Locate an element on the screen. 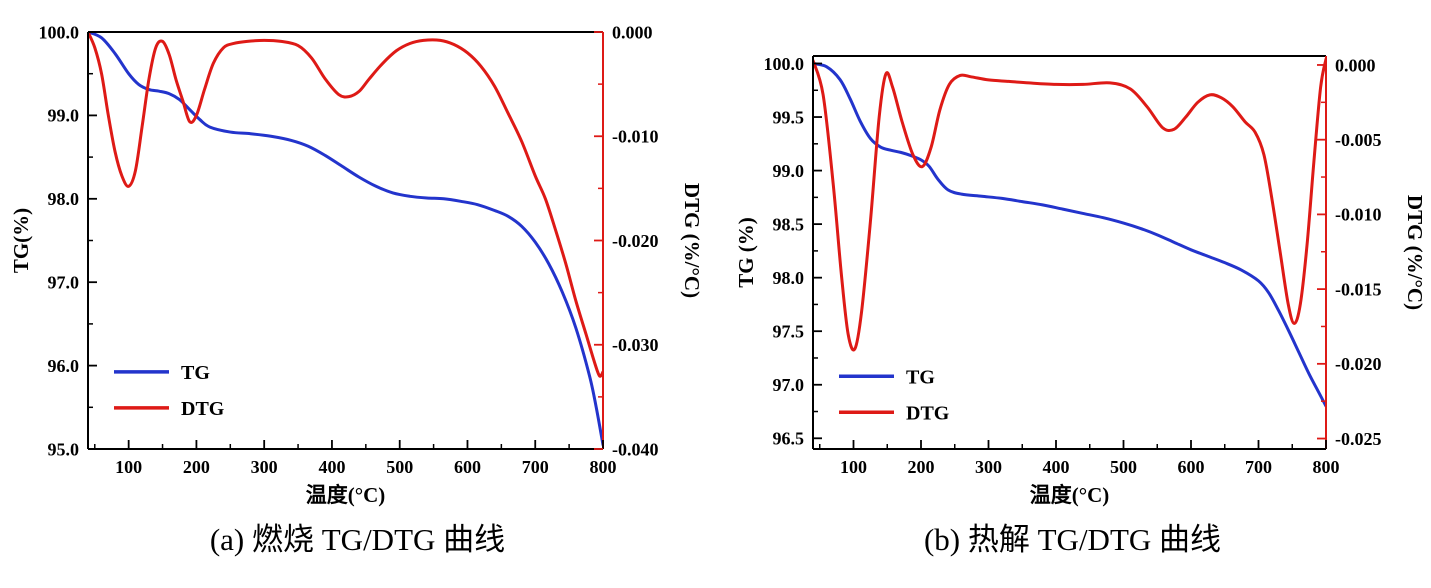  left-tick-label: 95.0 is located at coordinates (63, 449).